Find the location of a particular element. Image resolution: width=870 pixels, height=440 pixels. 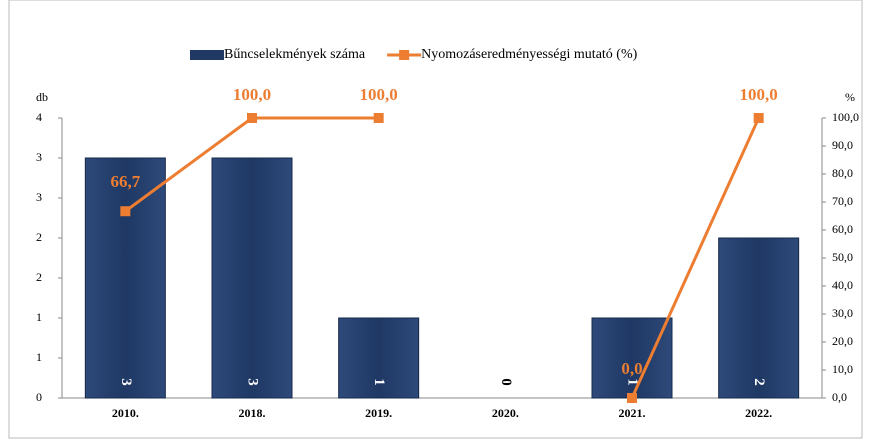

line-value-label: 0,0 is located at coordinates (631, 368).